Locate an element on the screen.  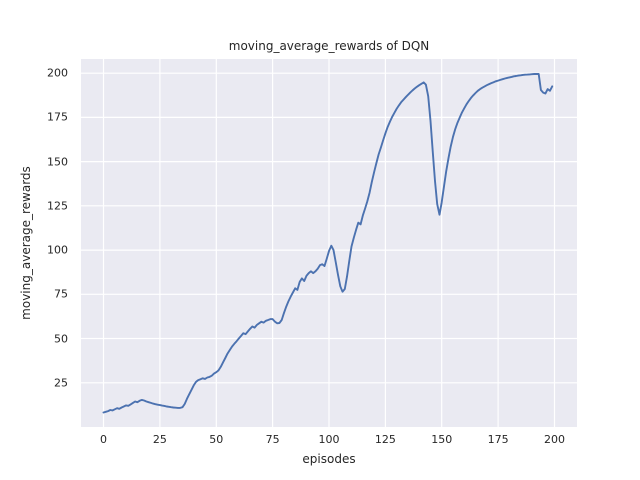
y-tick-label: 25 is located at coordinates (61, 383).